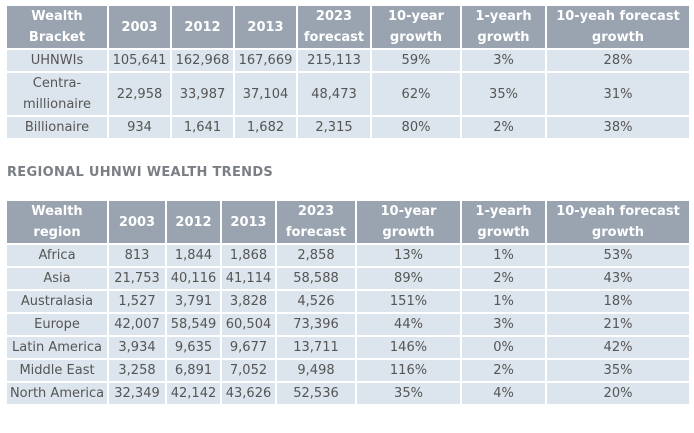 The width and height of the screenshot is (694, 433). I want to click on data-cell: 151%, so click(408, 301).